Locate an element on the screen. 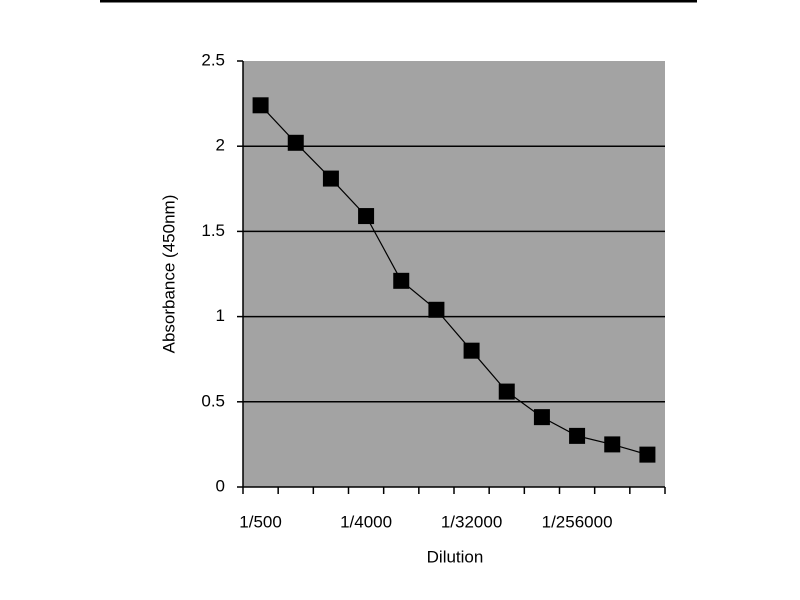 The height and width of the screenshot is (600, 800). x-tick-label: 1/4000 is located at coordinates (366, 521).